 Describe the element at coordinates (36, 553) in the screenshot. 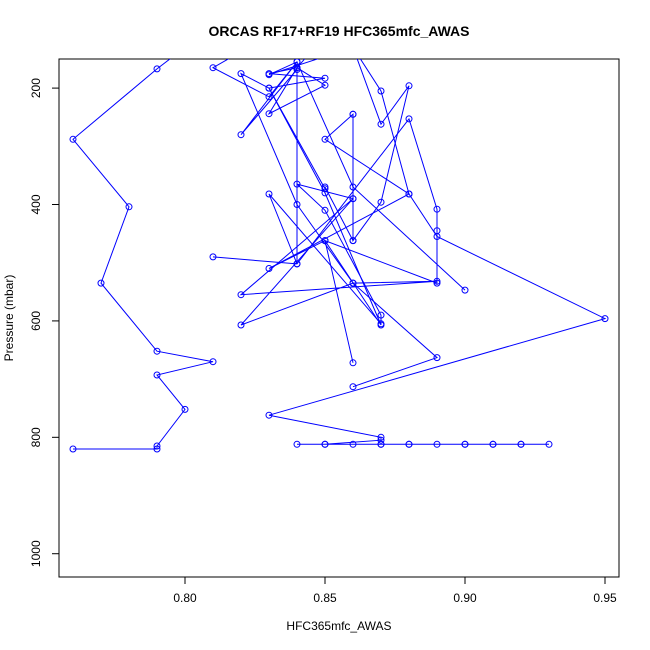

I see `y-tick-label: 1000` at that location.